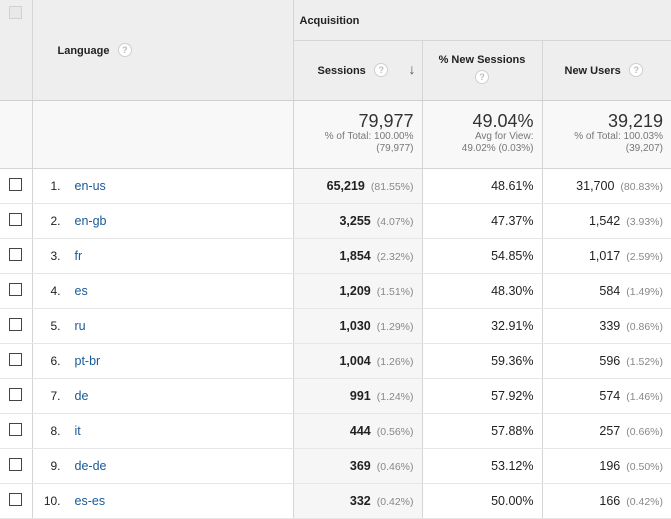 The image size is (671, 519). Describe the element at coordinates (610, 500) in the screenshot. I see `row-new-users: 166` at that location.